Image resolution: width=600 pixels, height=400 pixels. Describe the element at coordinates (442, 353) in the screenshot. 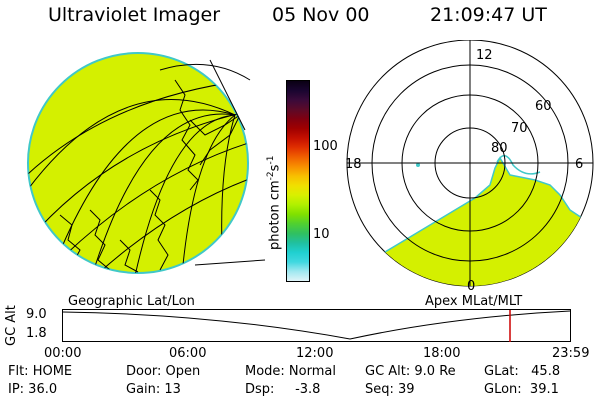

I see `timeline-xtick-3: 18:00` at that location.